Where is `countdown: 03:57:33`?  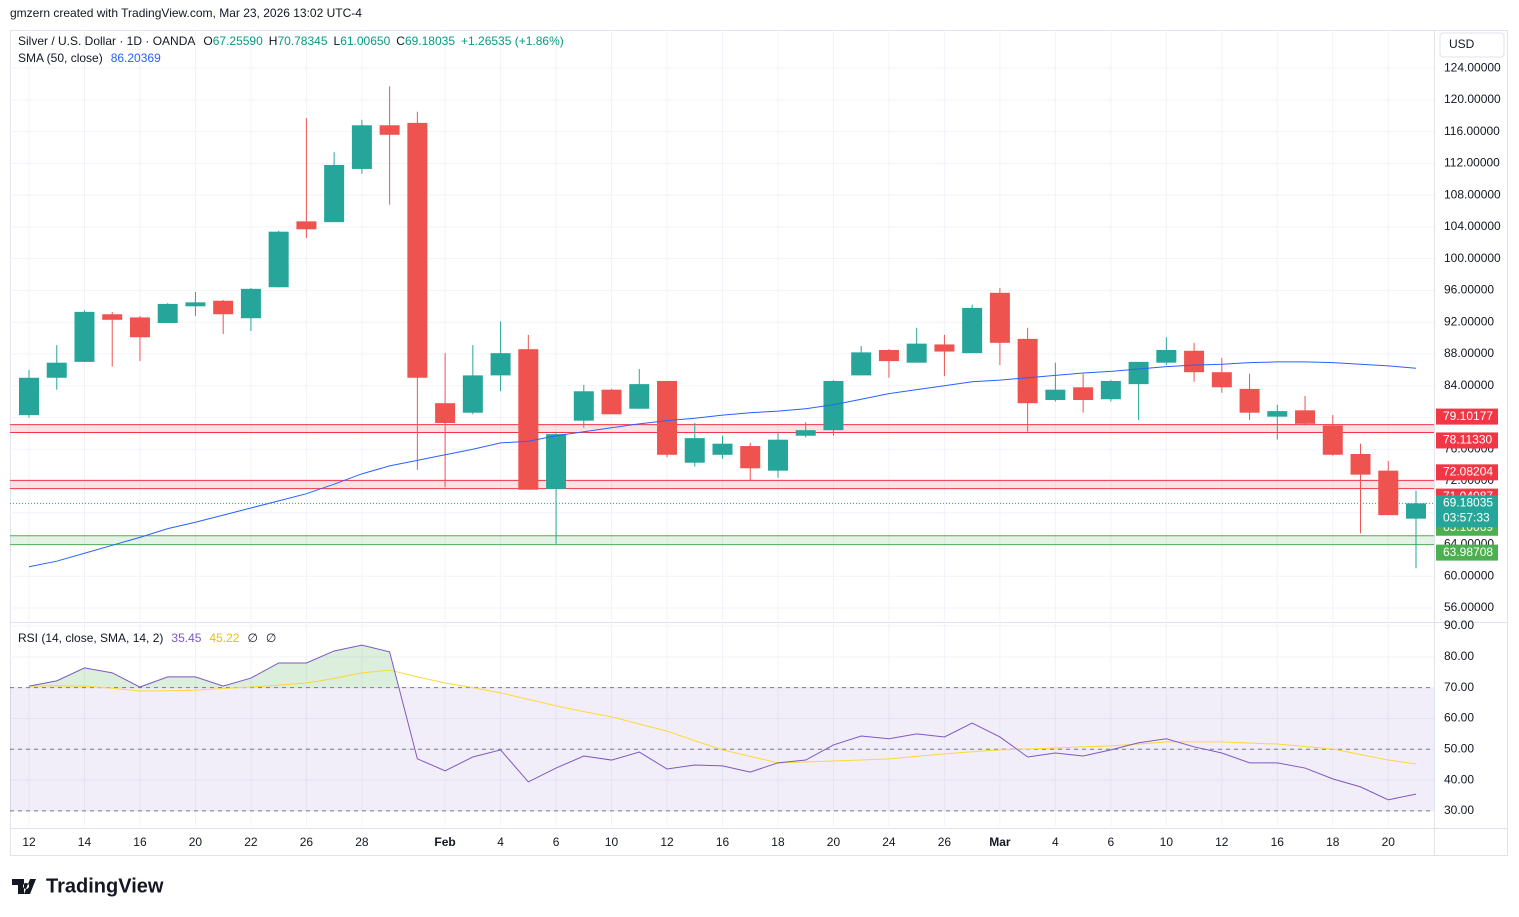 countdown: 03:57:33 is located at coordinates (1466, 518).